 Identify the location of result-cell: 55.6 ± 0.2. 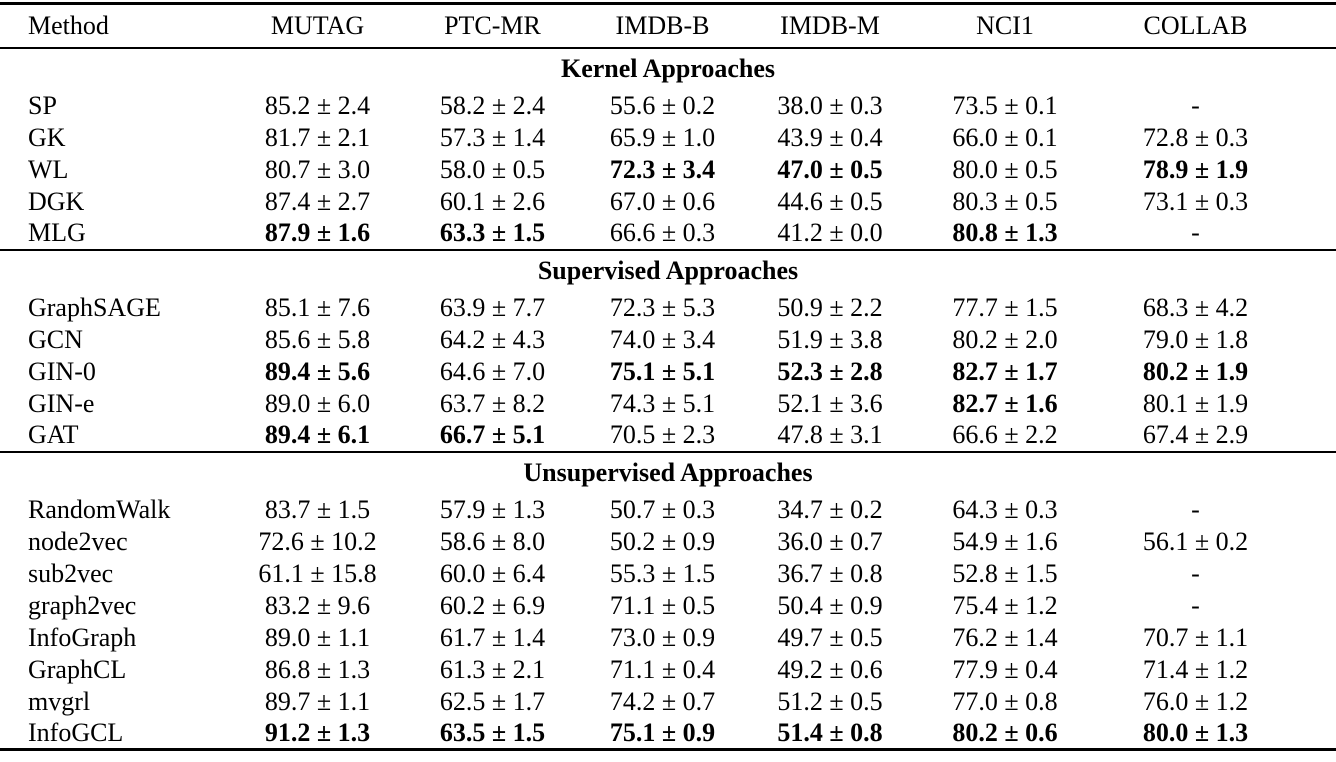
(662, 105).